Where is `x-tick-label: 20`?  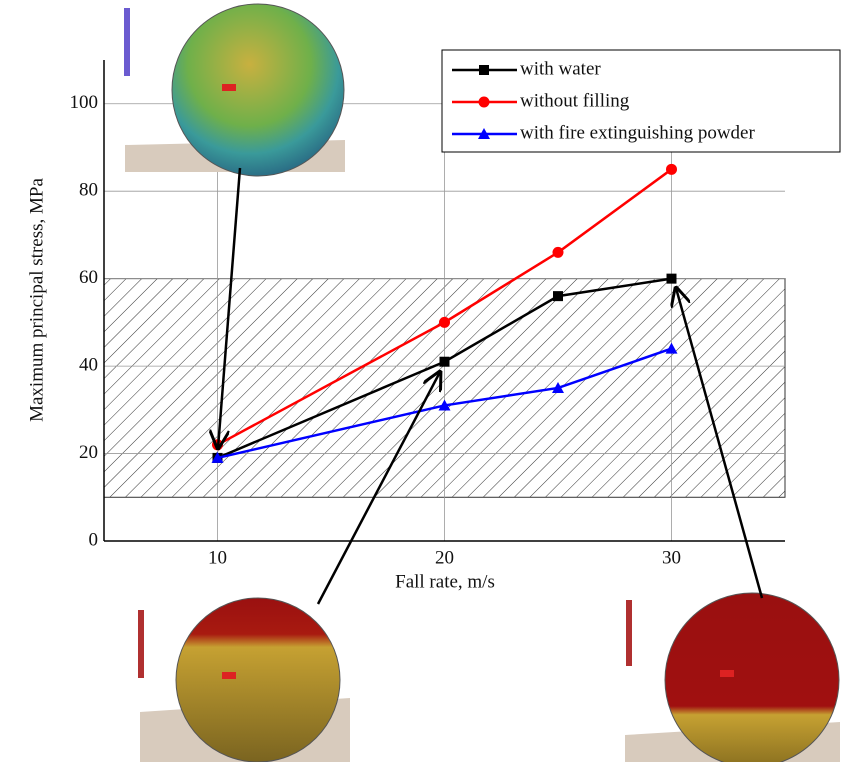
x-tick-label: 20 is located at coordinates (444, 557).